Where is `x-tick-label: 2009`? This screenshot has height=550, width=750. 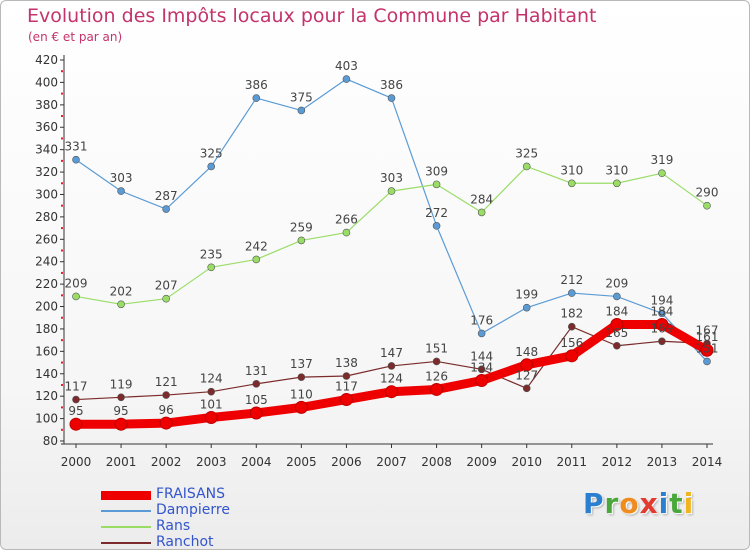
x-tick-label: 2009 is located at coordinates (481, 462).